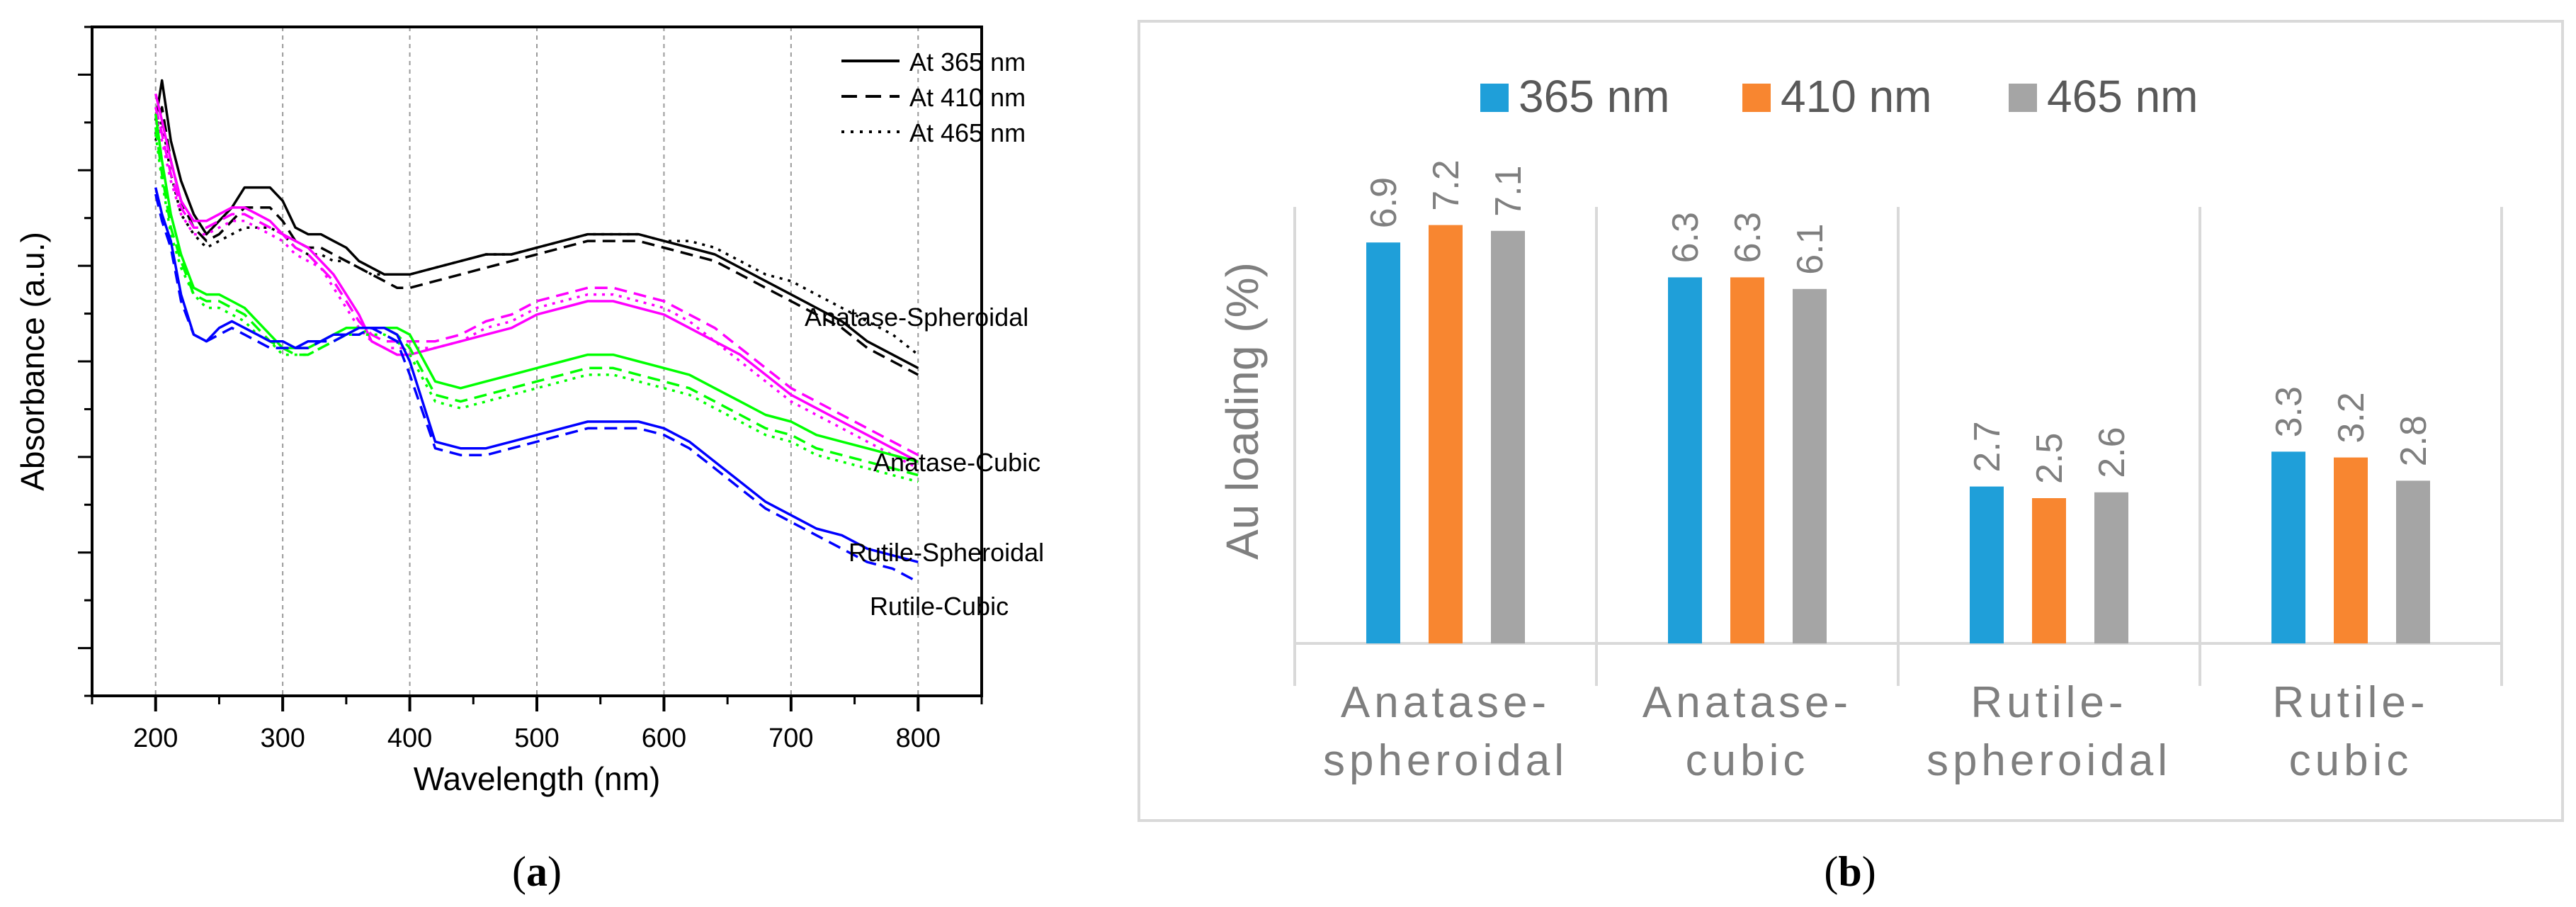 The width and height of the screenshot is (2576, 907). What do you see at coordinates (946, 552) in the screenshot?
I see `annotation-rutile-spheroidal: Rutile-Spheroidal` at bounding box center [946, 552].